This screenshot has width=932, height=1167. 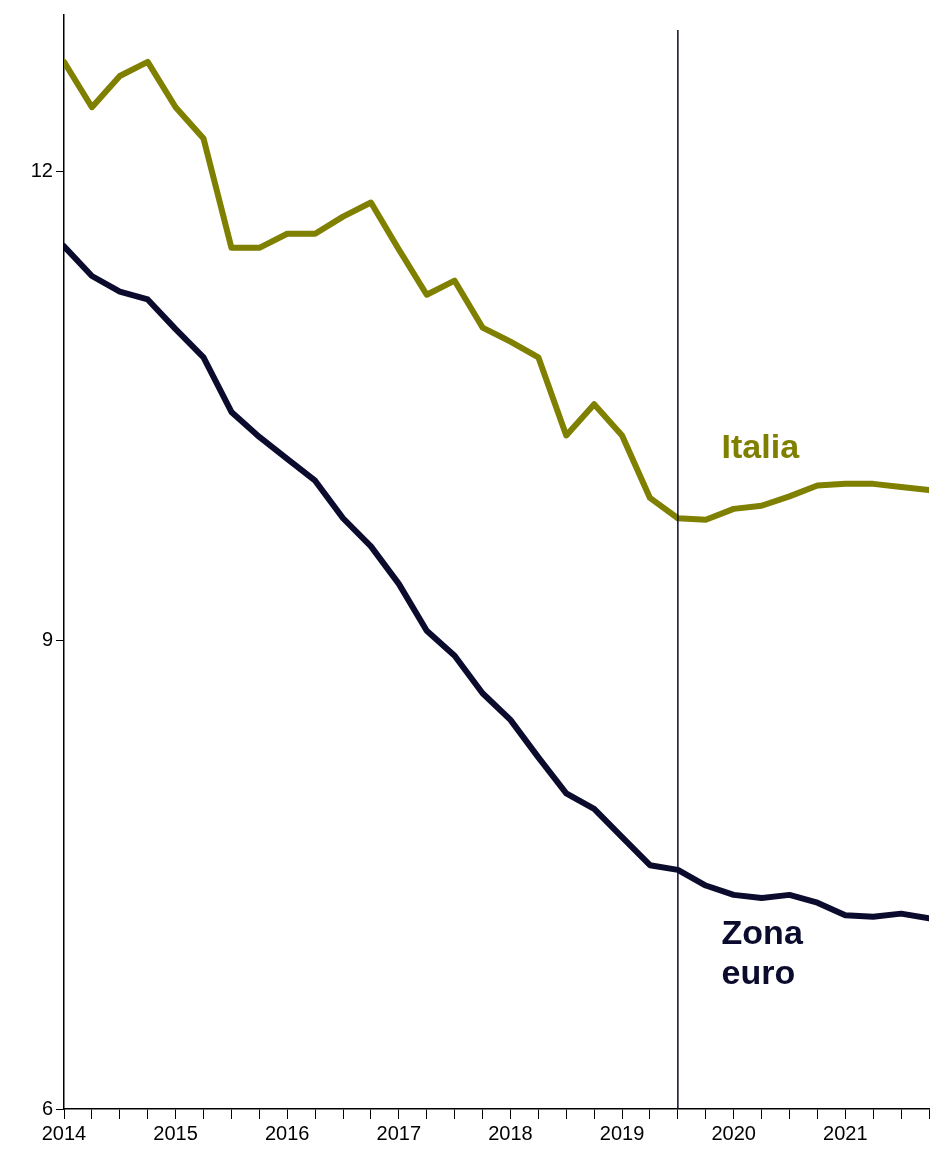 What do you see at coordinates (622, 1132) in the screenshot?
I see `x-tick-label: 2019` at bounding box center [622, 1132].